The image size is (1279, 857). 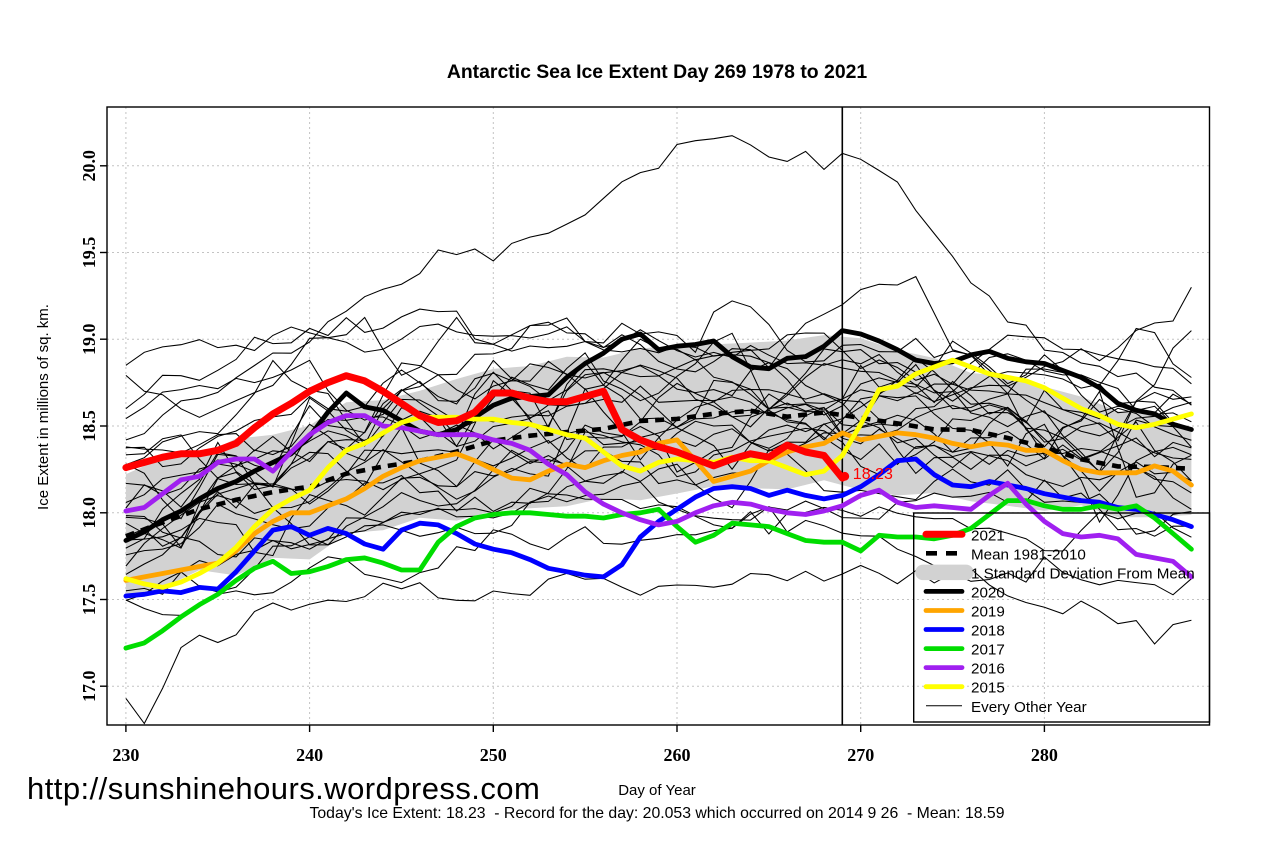 What do you see at coordinates (988, 650) in the screenshot?
I see `svg-text: 2017` at bounding box center [988, 650].